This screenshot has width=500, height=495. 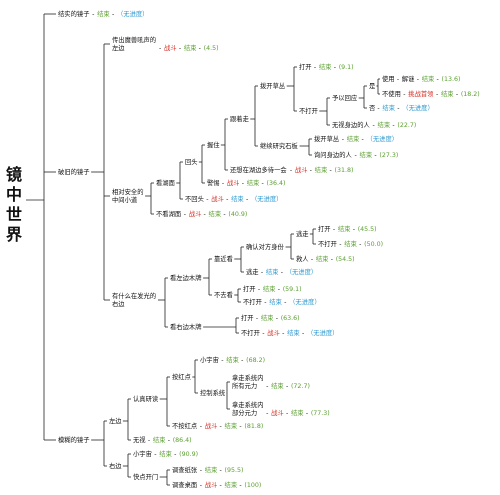 What do you see at coordinates (188, 454) in the screenshot?
I see `outcome-tag: (90.9)` at bounding box center [188, 454].